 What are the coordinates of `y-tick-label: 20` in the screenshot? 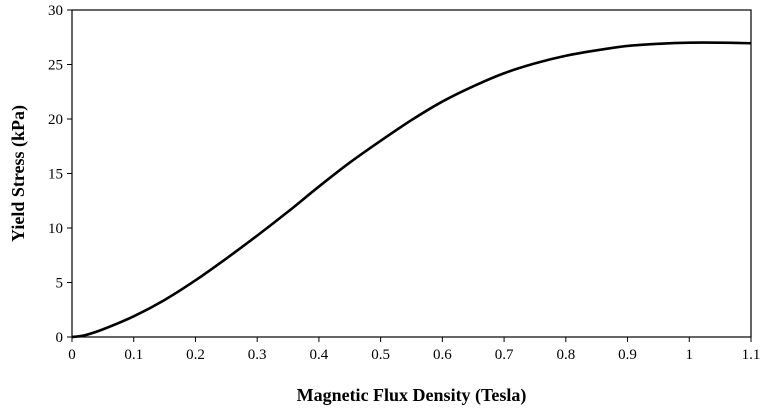 It's located at (55, 120).